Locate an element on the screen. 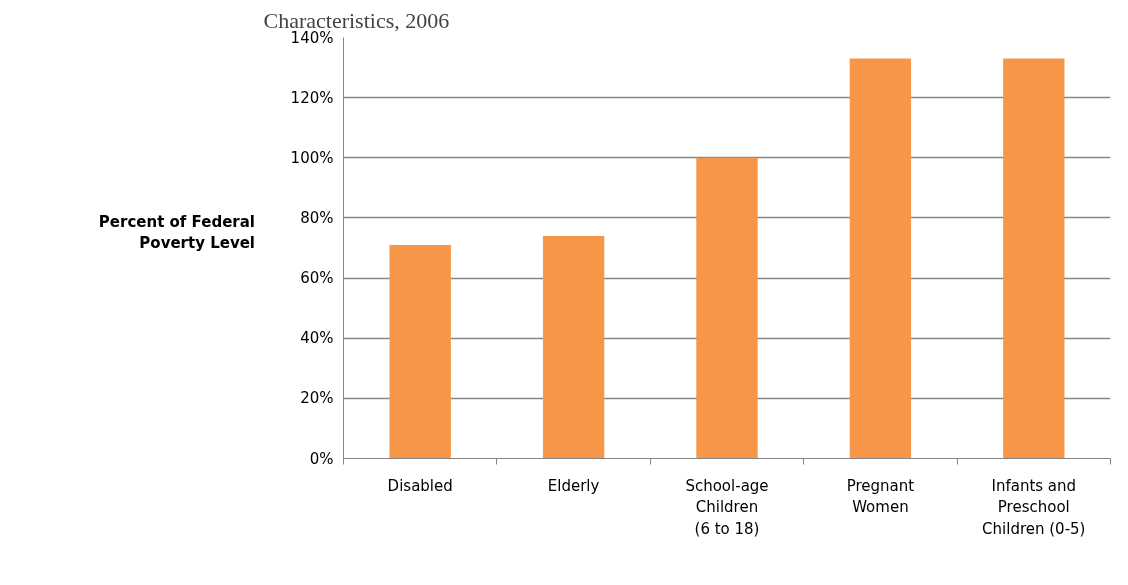 The width and height of the screenshot is (1128, 585). y-tick-label: 80% is located at coordinates (317, 217).